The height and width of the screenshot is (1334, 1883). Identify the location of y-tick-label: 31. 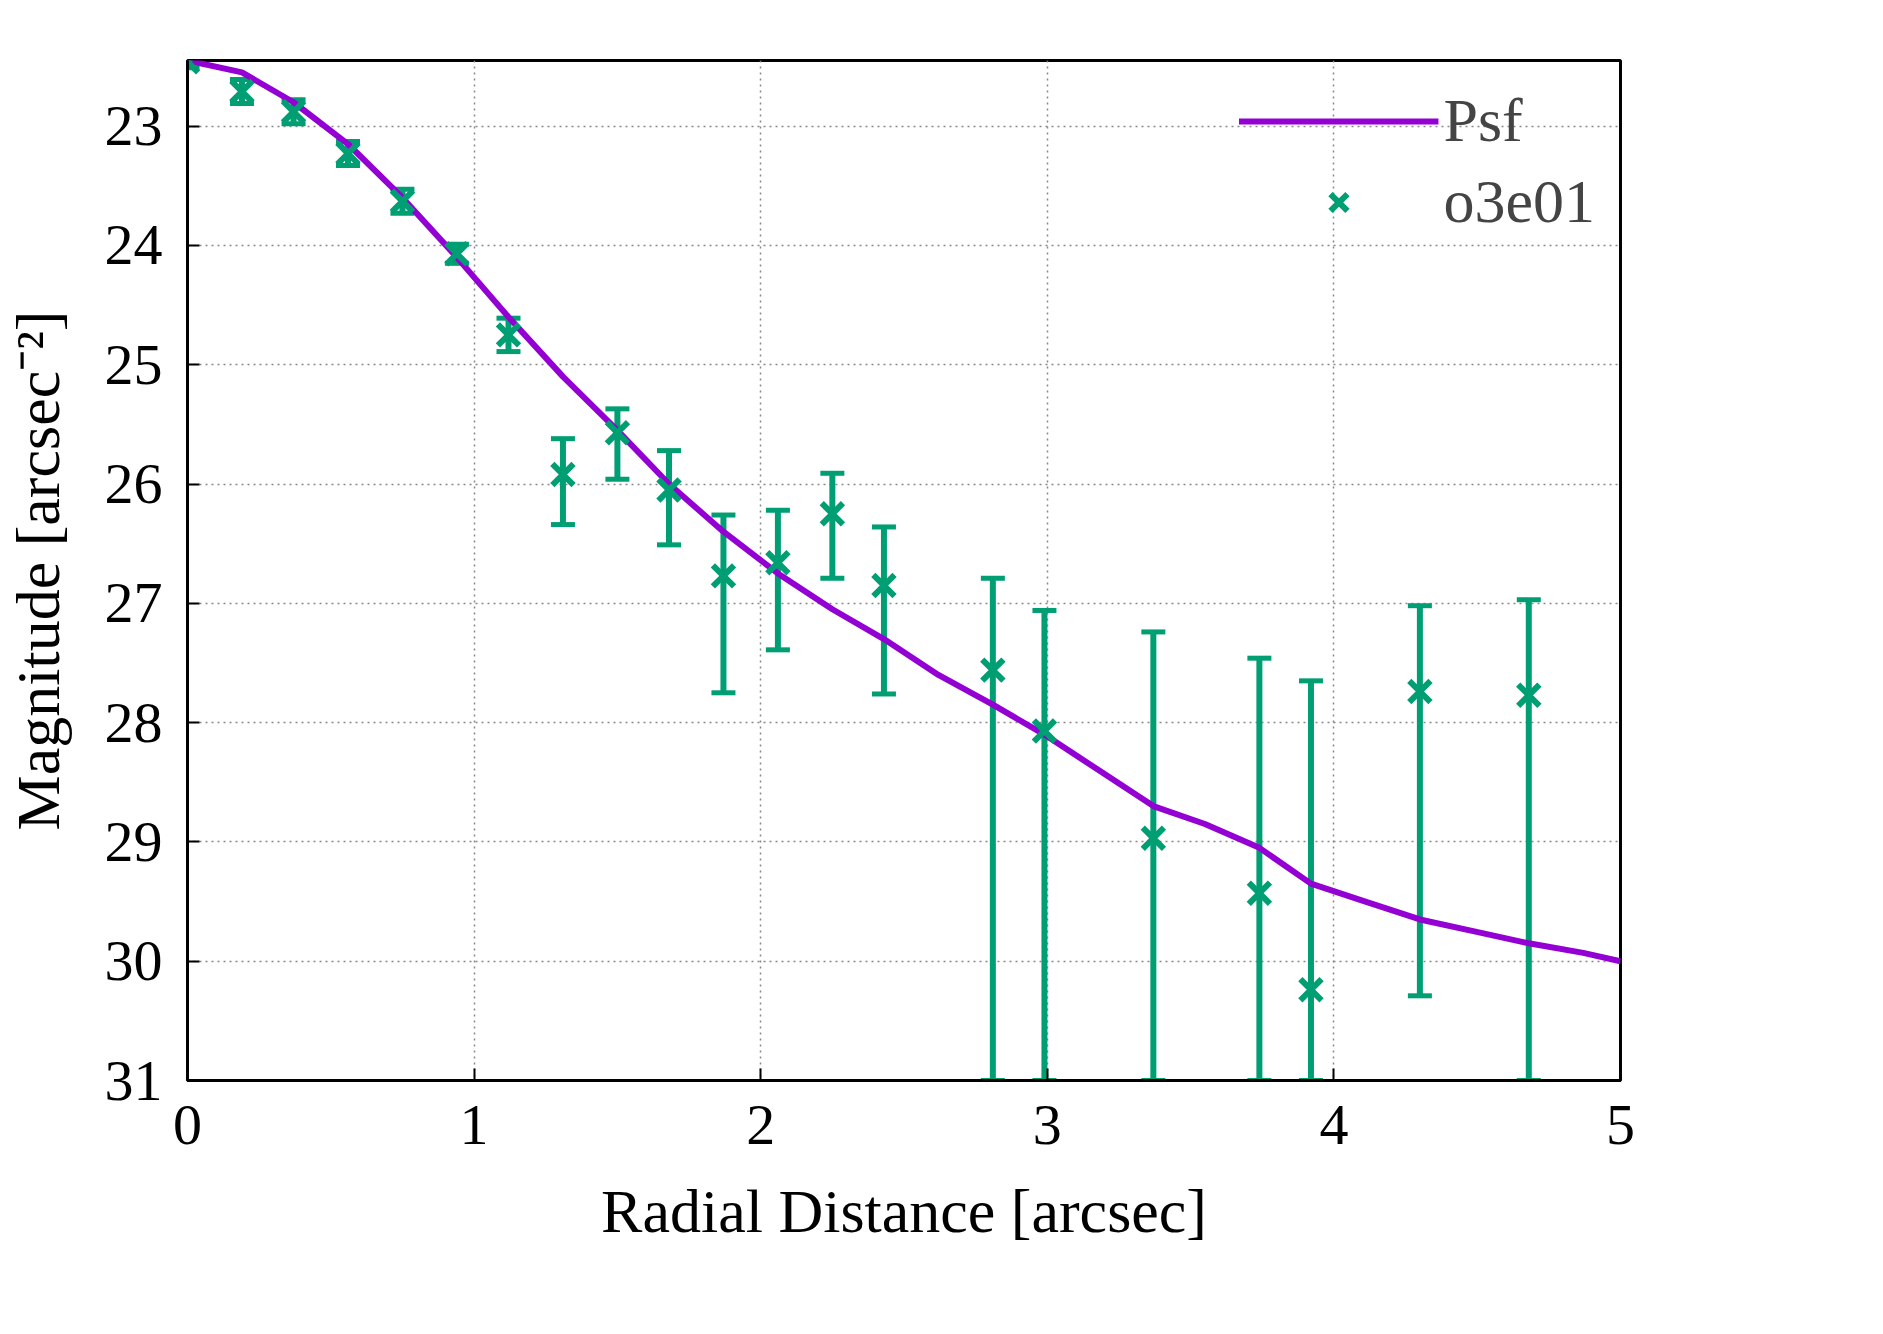
(133, 1080).